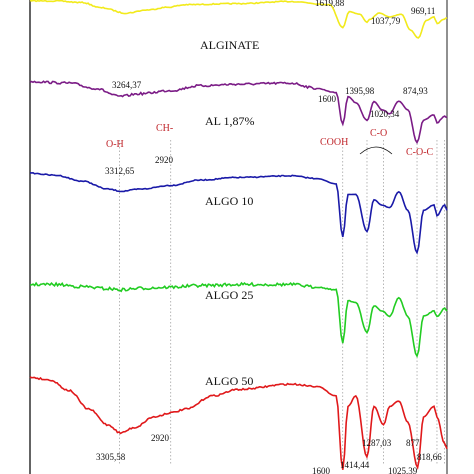  Describe the element at coordinates (229, 381) in the screenshot. I see `series-name-algo50: ALGO 50` at that location.